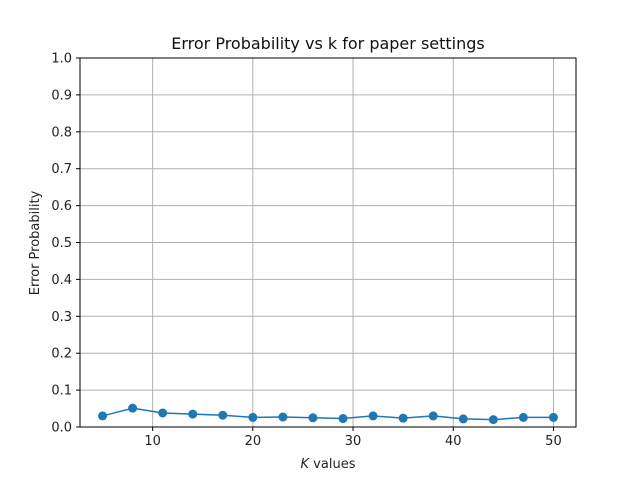 The image size is (640, 480). I want to click on y-tick-label: 0.9, so click(61, 95).